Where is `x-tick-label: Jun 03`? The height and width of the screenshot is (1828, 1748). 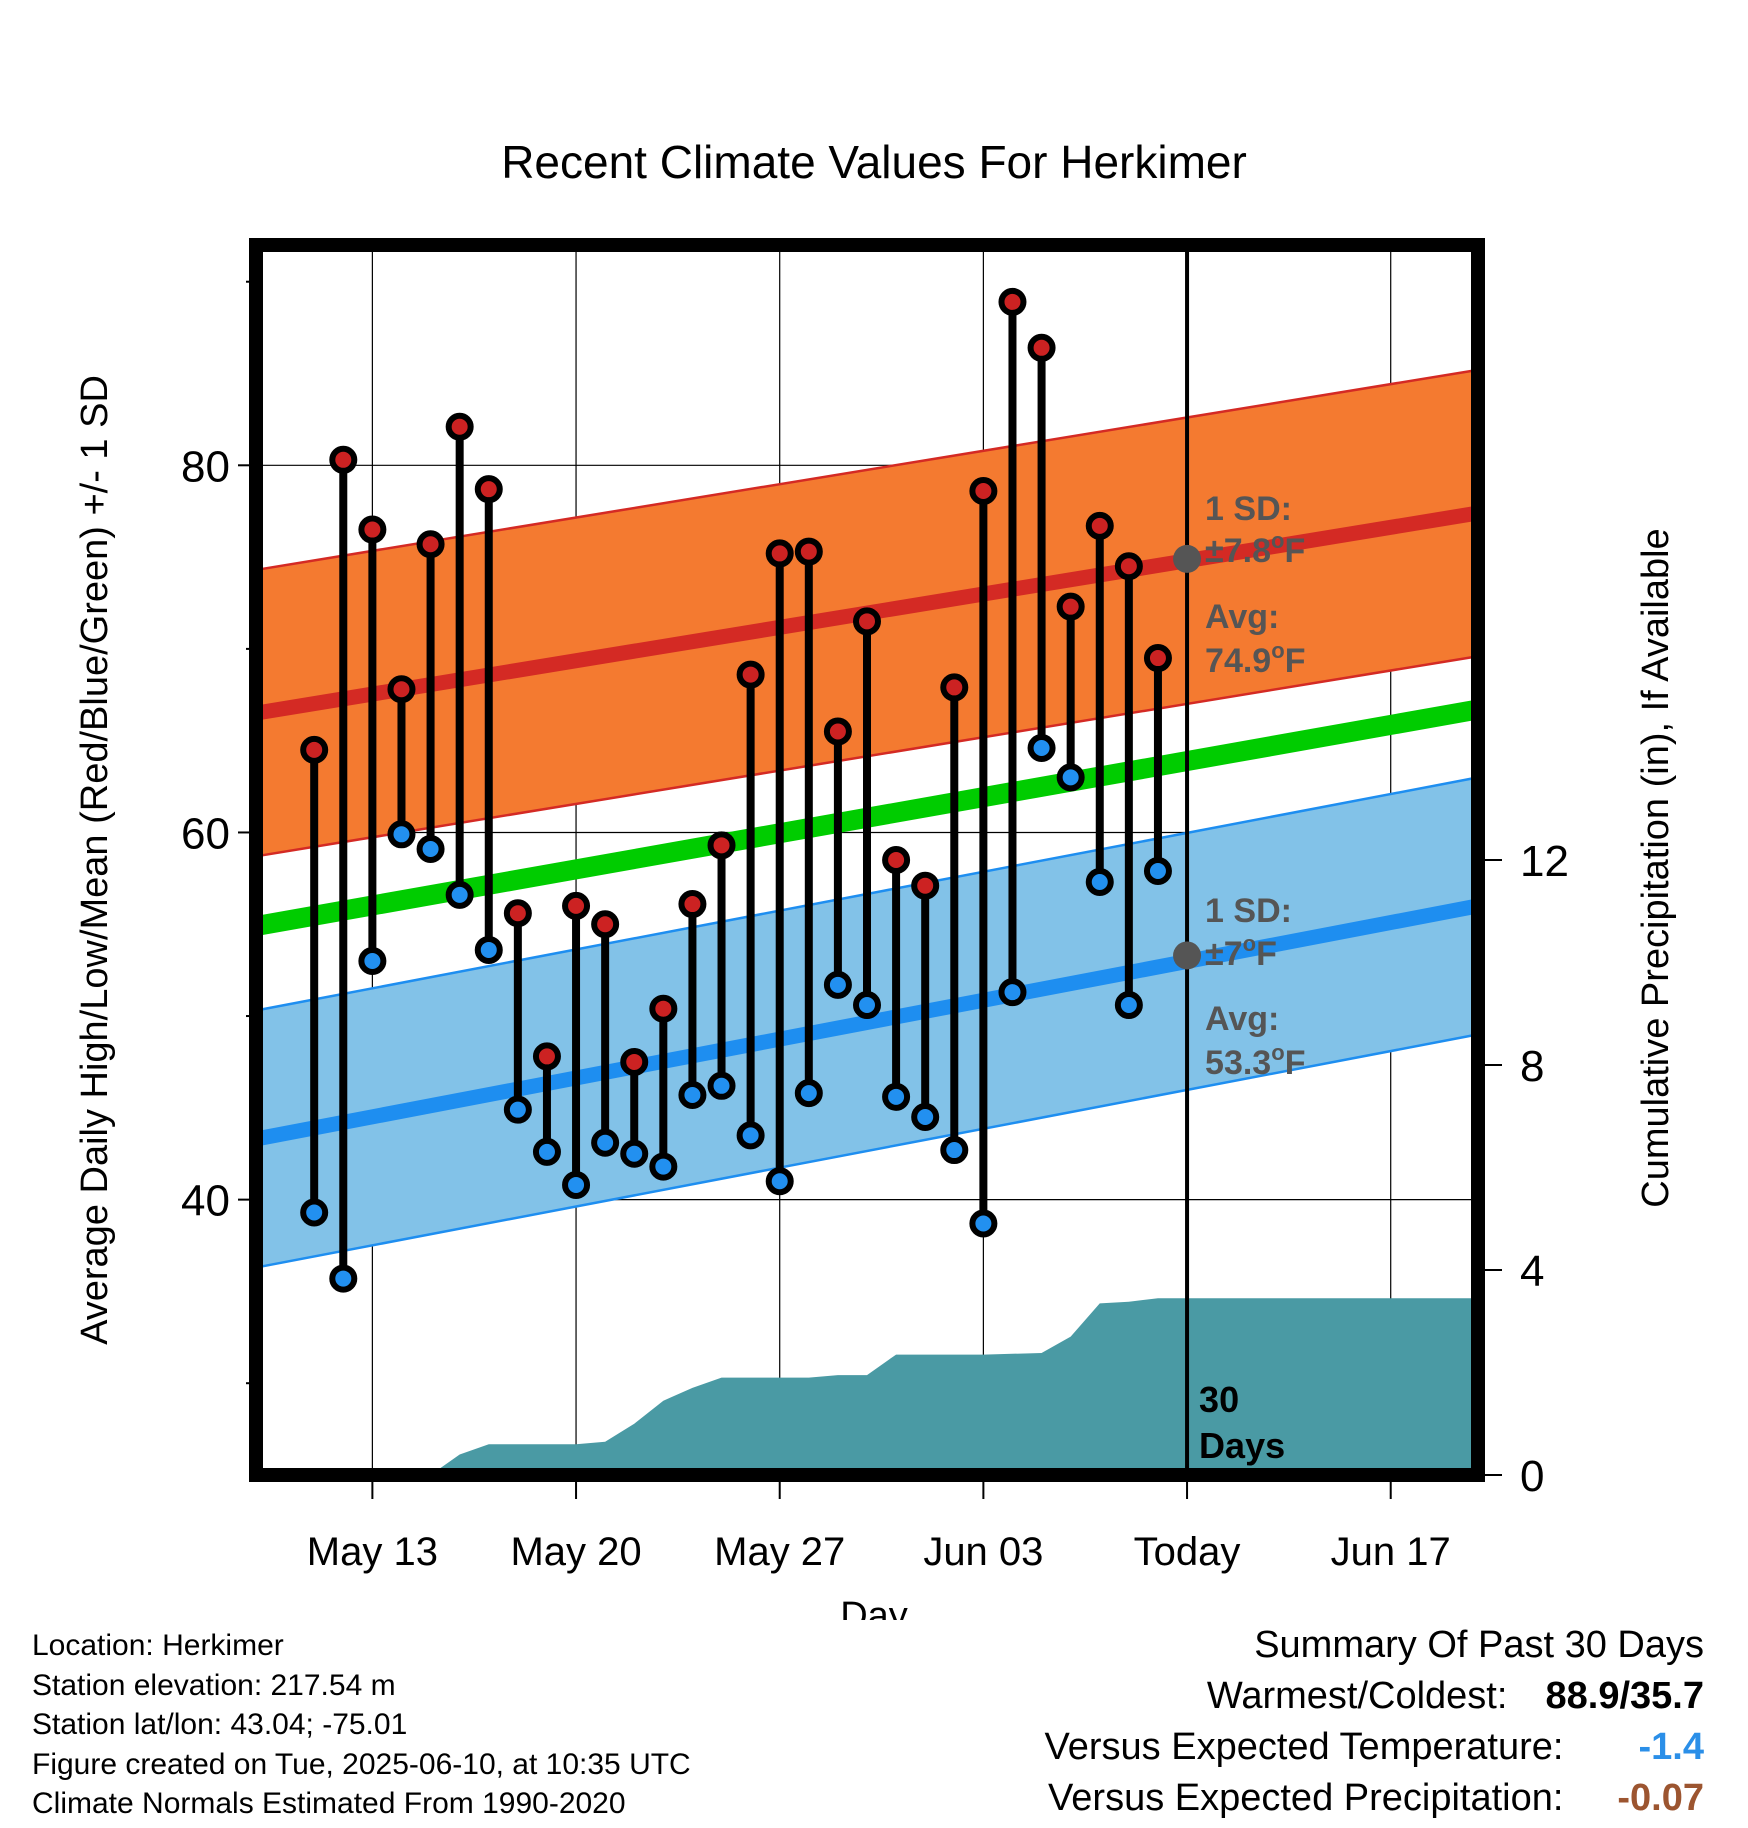 x-tick-label: Jun 03 is located at coordinates (983, 1552).